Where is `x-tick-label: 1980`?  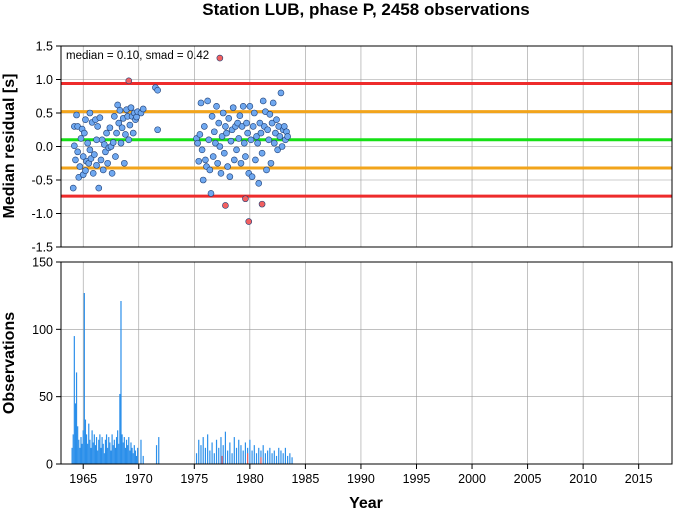 x-tick-label: 1980 is located at coordinates (250, 479).